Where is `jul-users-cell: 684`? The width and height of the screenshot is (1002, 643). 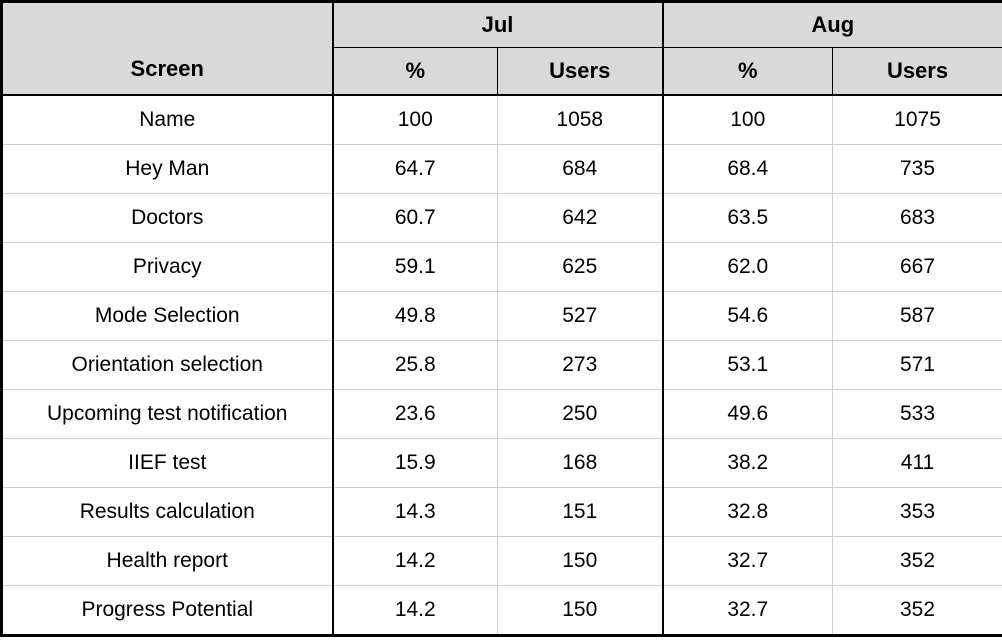 jul-users-cell: 684 is located at coordinates (580, 169).